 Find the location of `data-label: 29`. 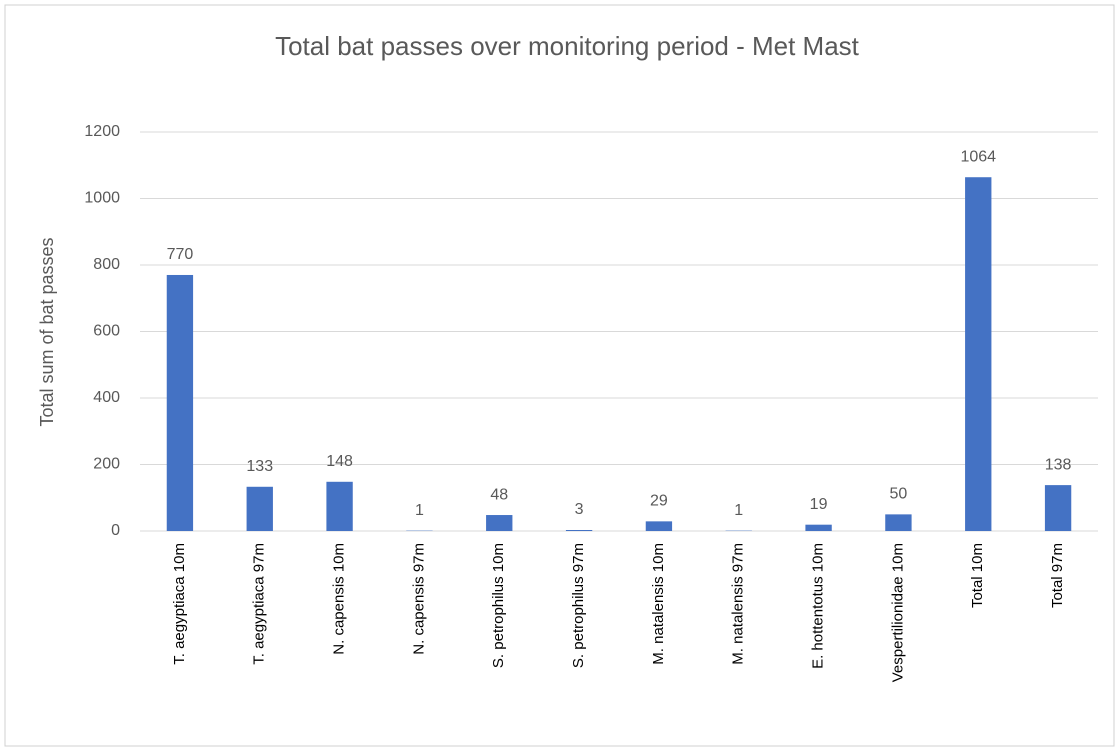

data-label: 29 is located at coordinates (659, 501).